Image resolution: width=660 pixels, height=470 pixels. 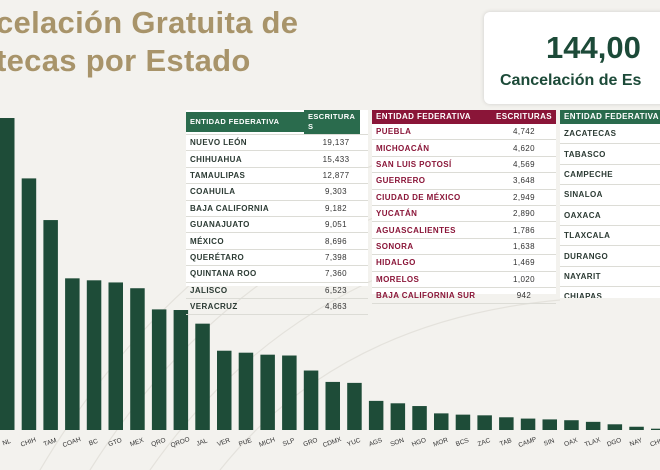 I want to click on bar-qro, so click(x=159, y=369).